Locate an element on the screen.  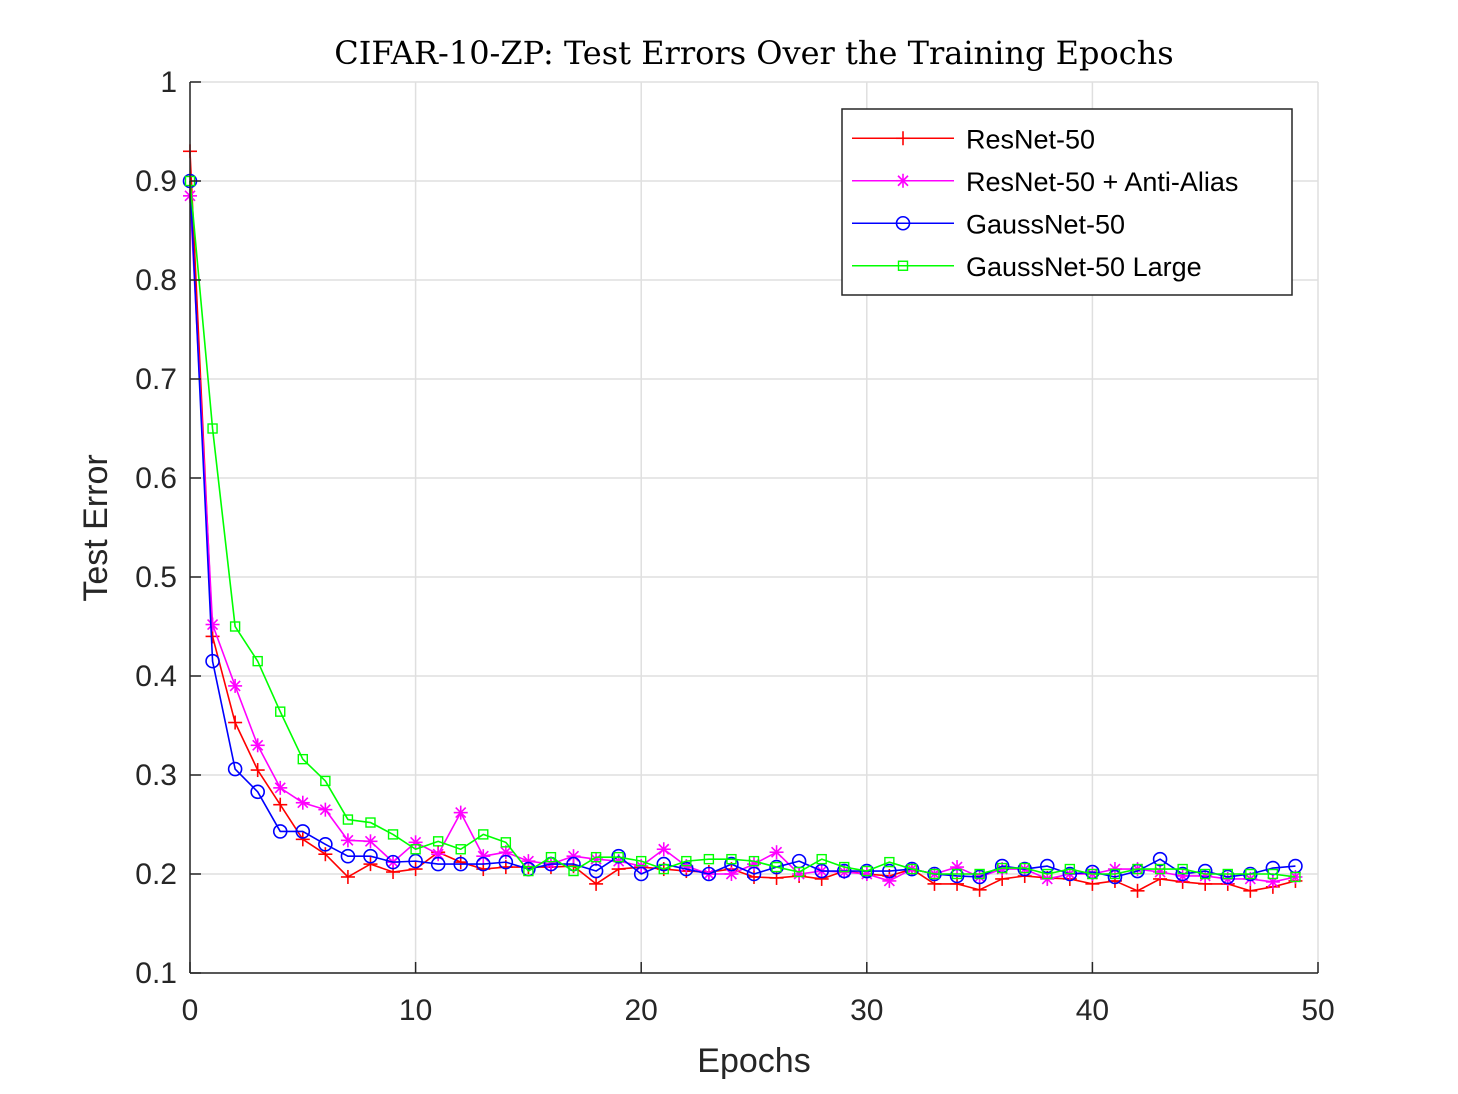
y-tick-label: 0.4 is located at coordinates (156, 676).